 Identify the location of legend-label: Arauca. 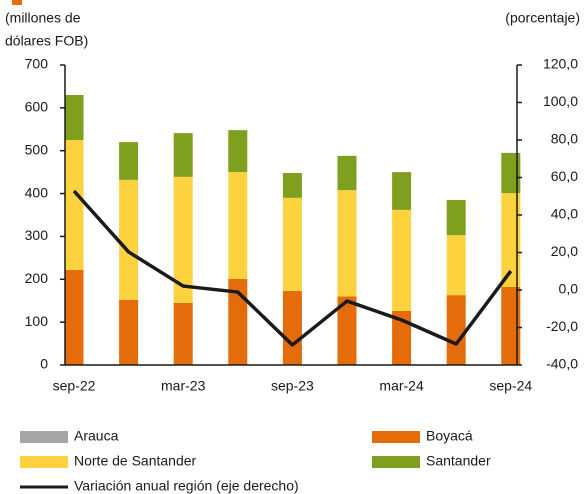
(96, 436).